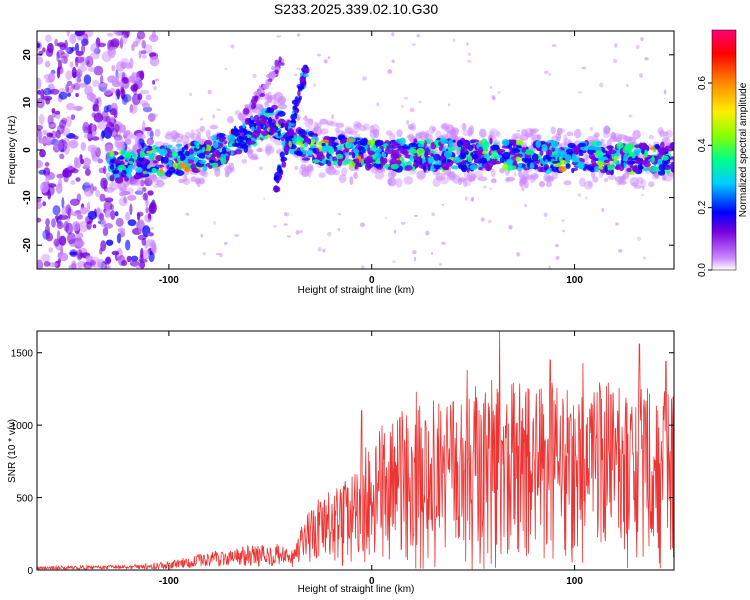 The image size is (750, 600). What do you see at coordinates (372, 280) in the screenshot?
I see `spectrogram-xtick-label: 0` at bounding box center [372, 280].